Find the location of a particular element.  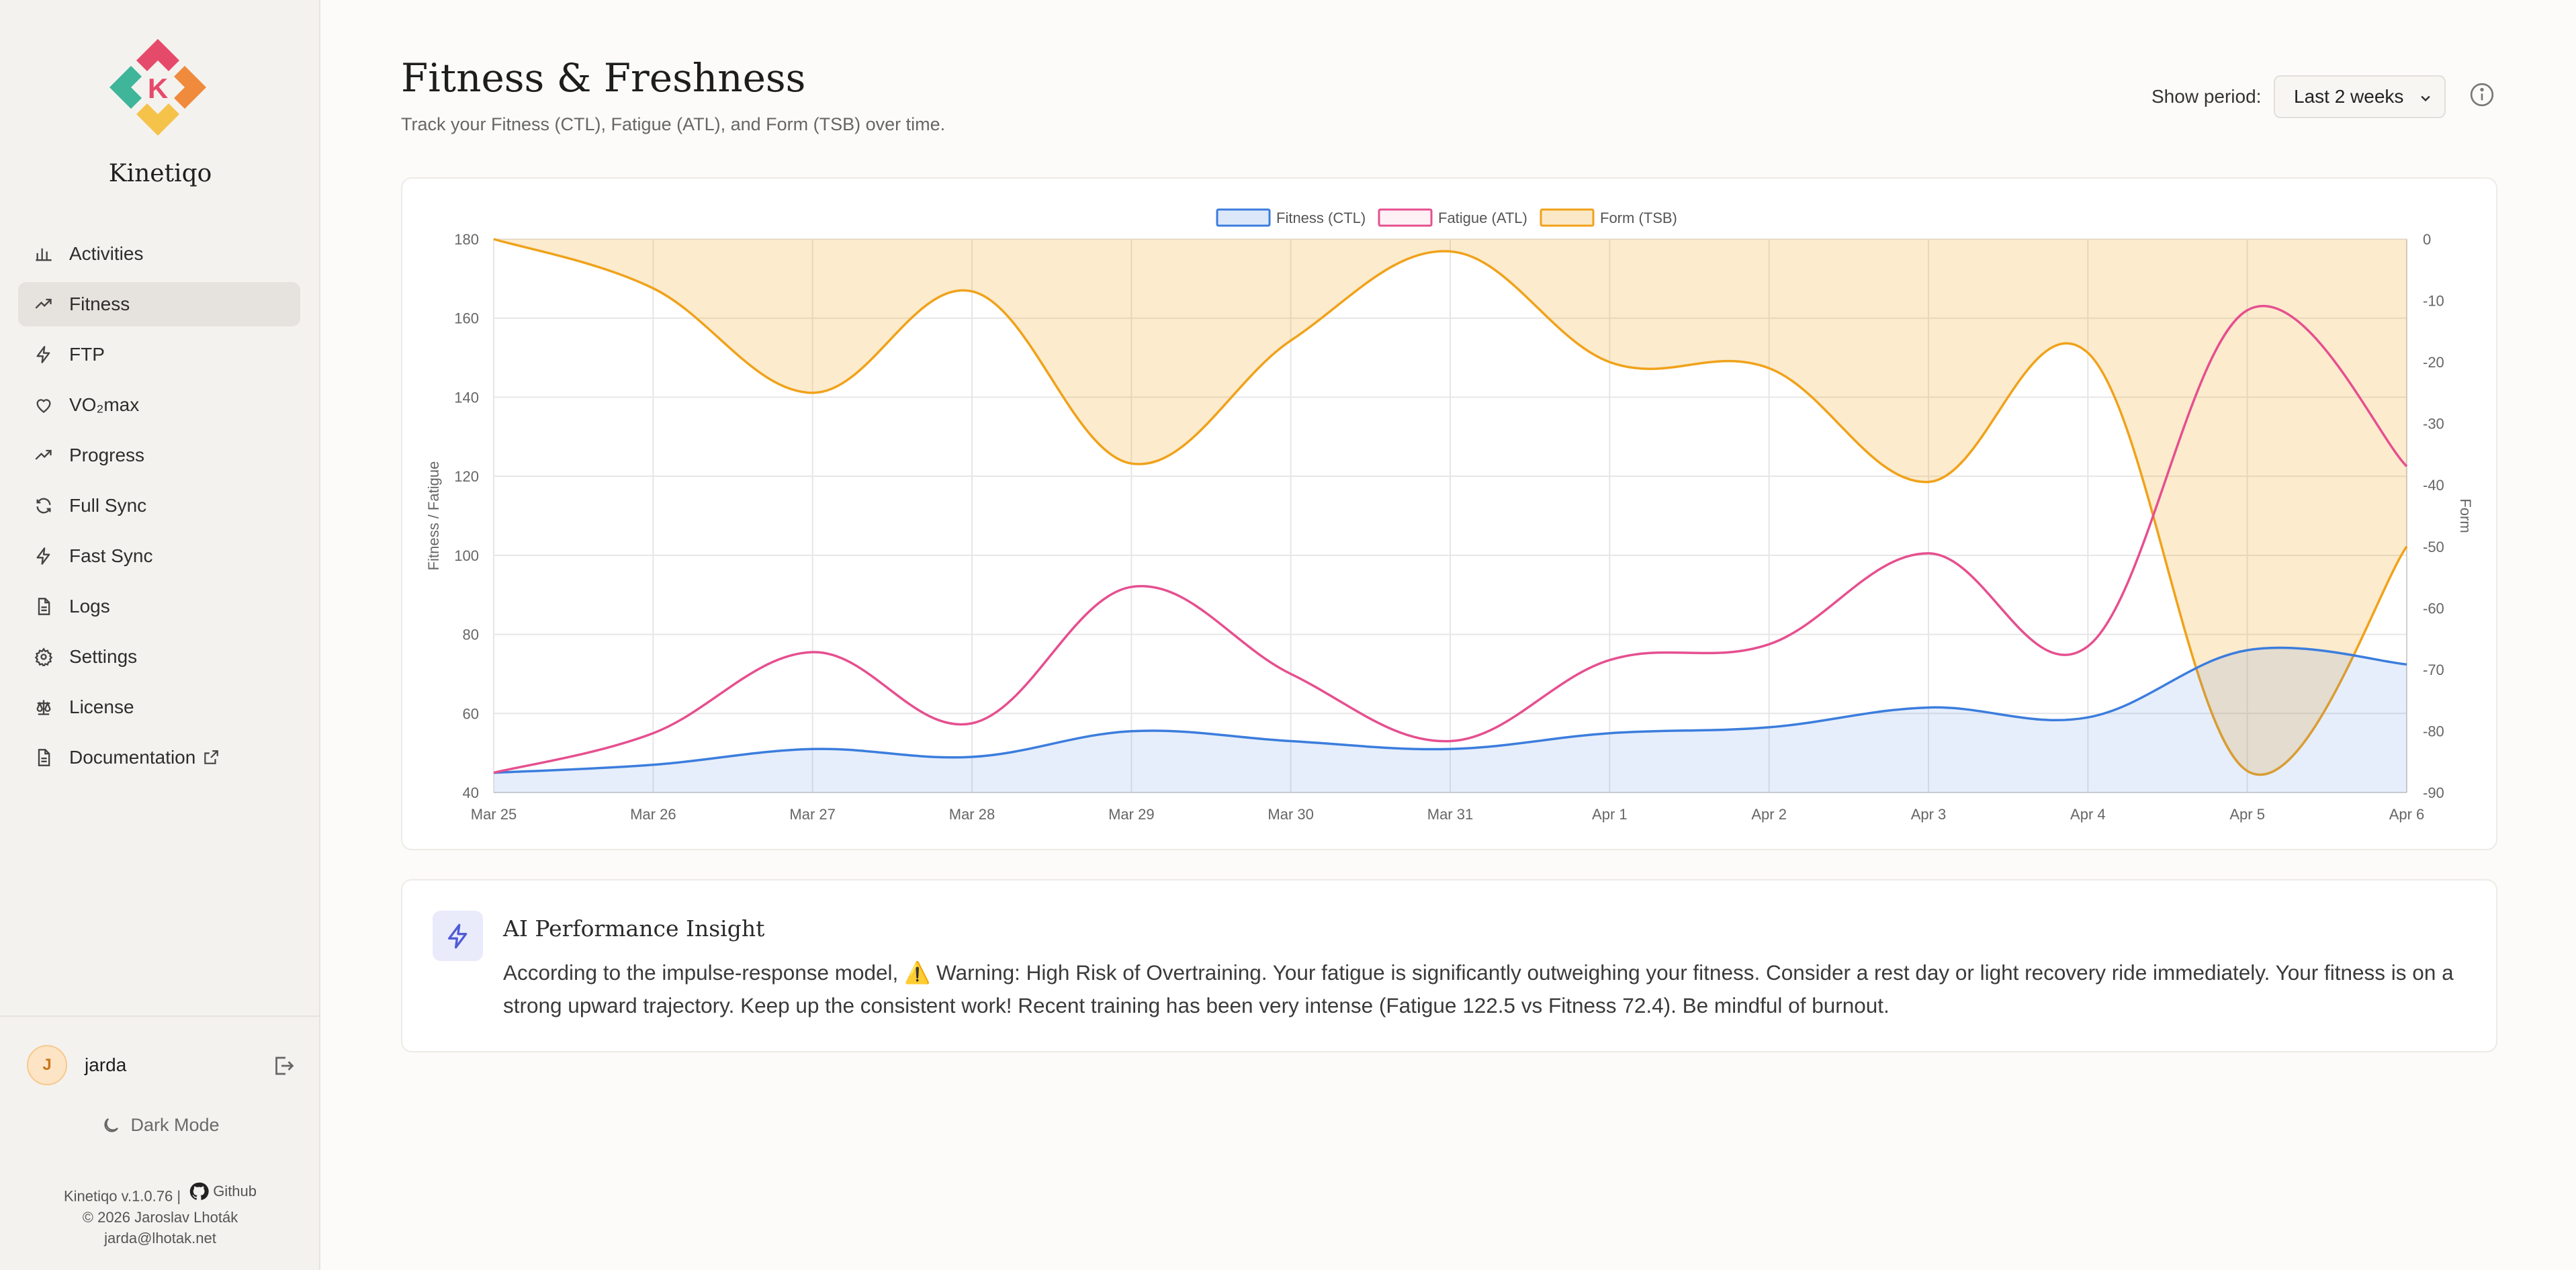

y-tick-label: 100 is located at coordinates (466, 555).